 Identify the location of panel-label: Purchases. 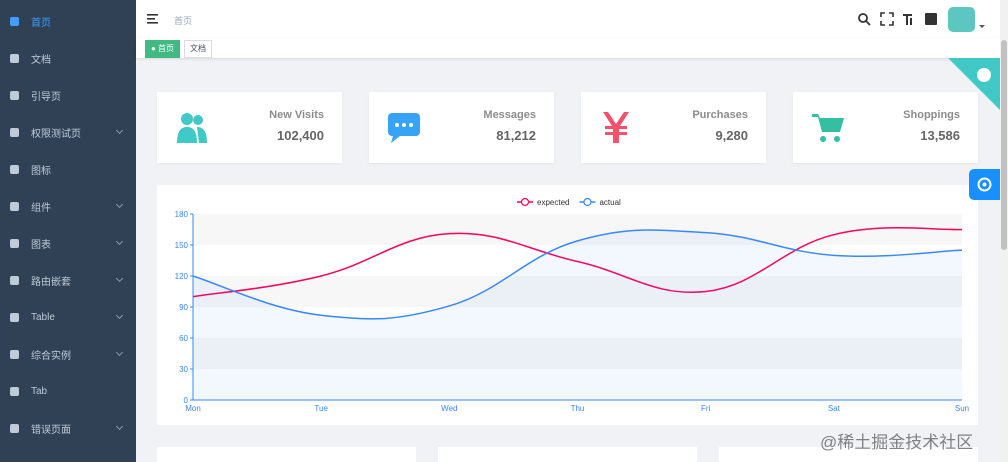
(720, 115).